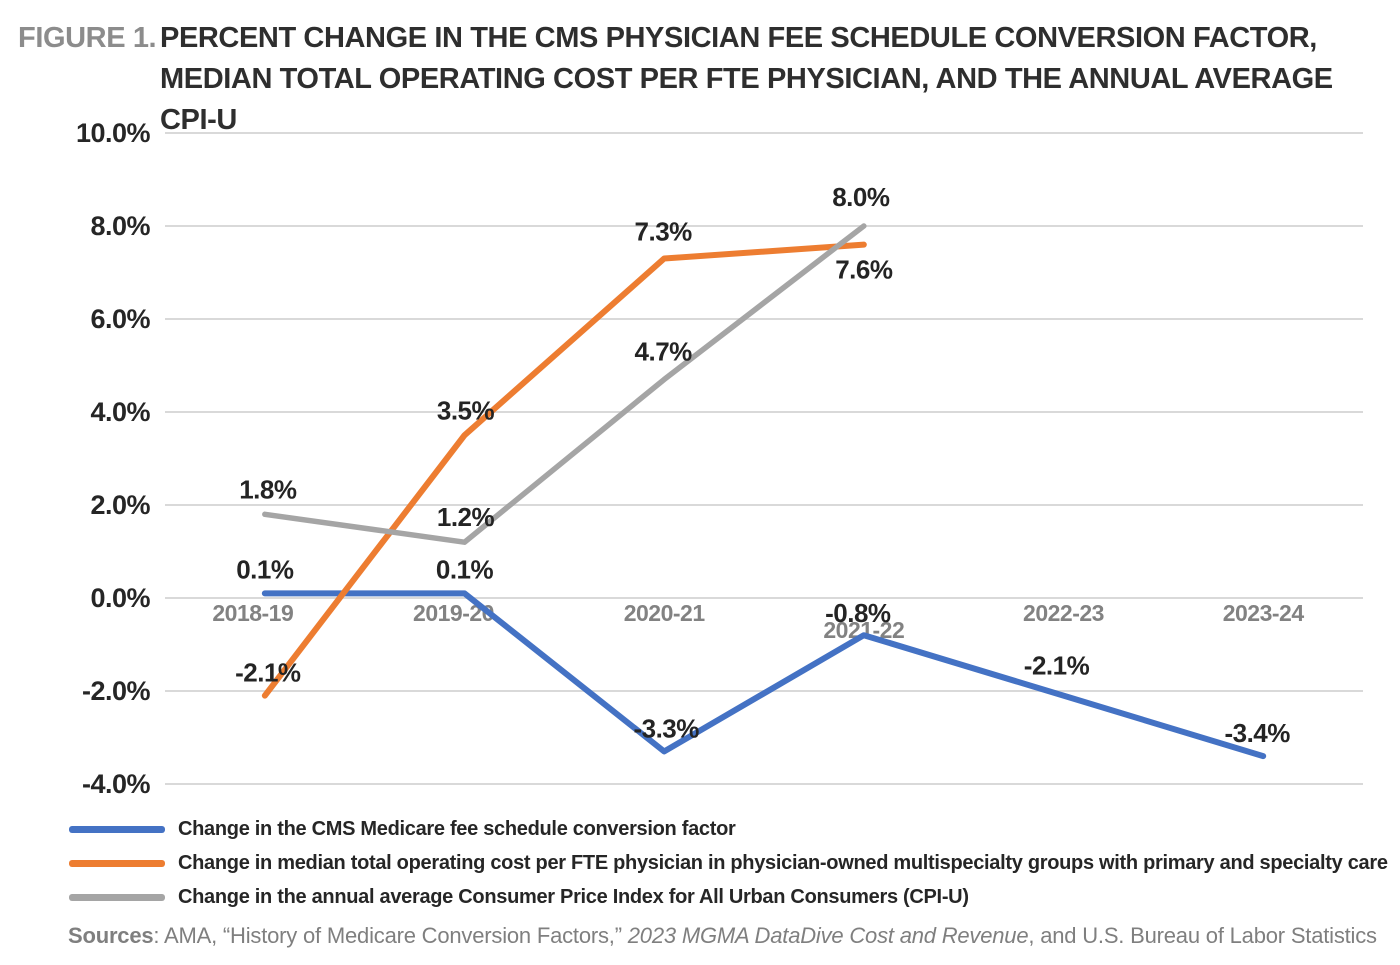 This screenshot has width=1400, height=965. What do you see at coordinates (120, 412) in the screenshot?
I see `y-axis-tick-label: 4.0%` at bounding box center [120, 412].